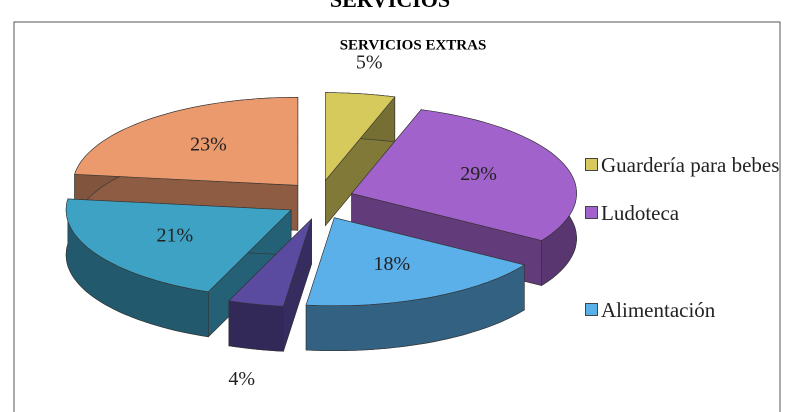 The width and height of the screenshot is (790, 412). What do you see at coordinates (640, 213) in the screenshot?
I see `legend-label: Ludoteca` at bounding box center [640, 213].